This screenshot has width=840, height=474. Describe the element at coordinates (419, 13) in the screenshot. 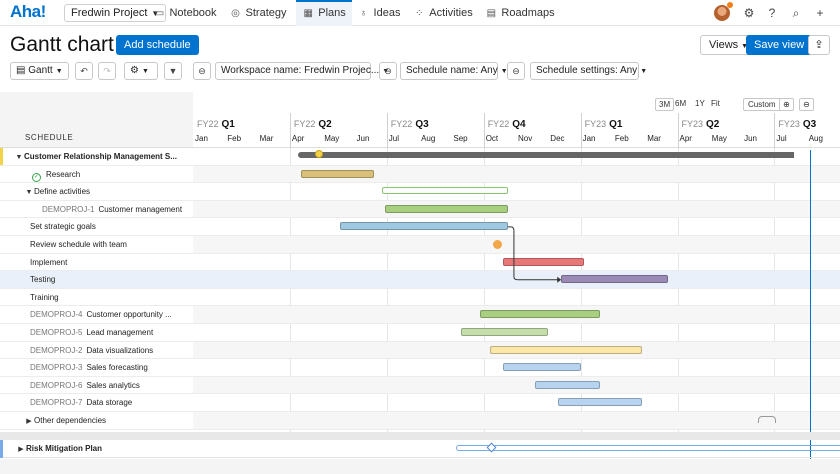

I see `activities-icon: ⁘` at that location.